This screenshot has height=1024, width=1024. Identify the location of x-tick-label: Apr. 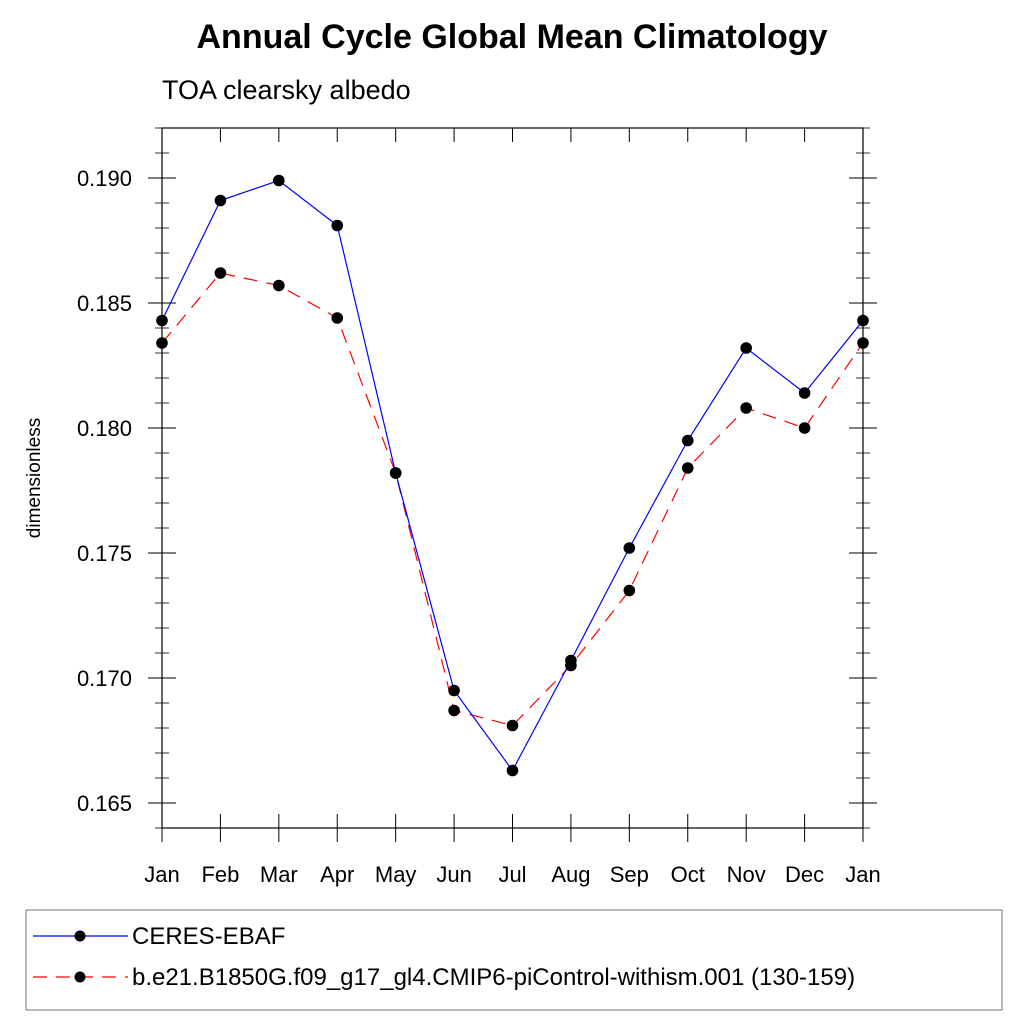
(337, 874).